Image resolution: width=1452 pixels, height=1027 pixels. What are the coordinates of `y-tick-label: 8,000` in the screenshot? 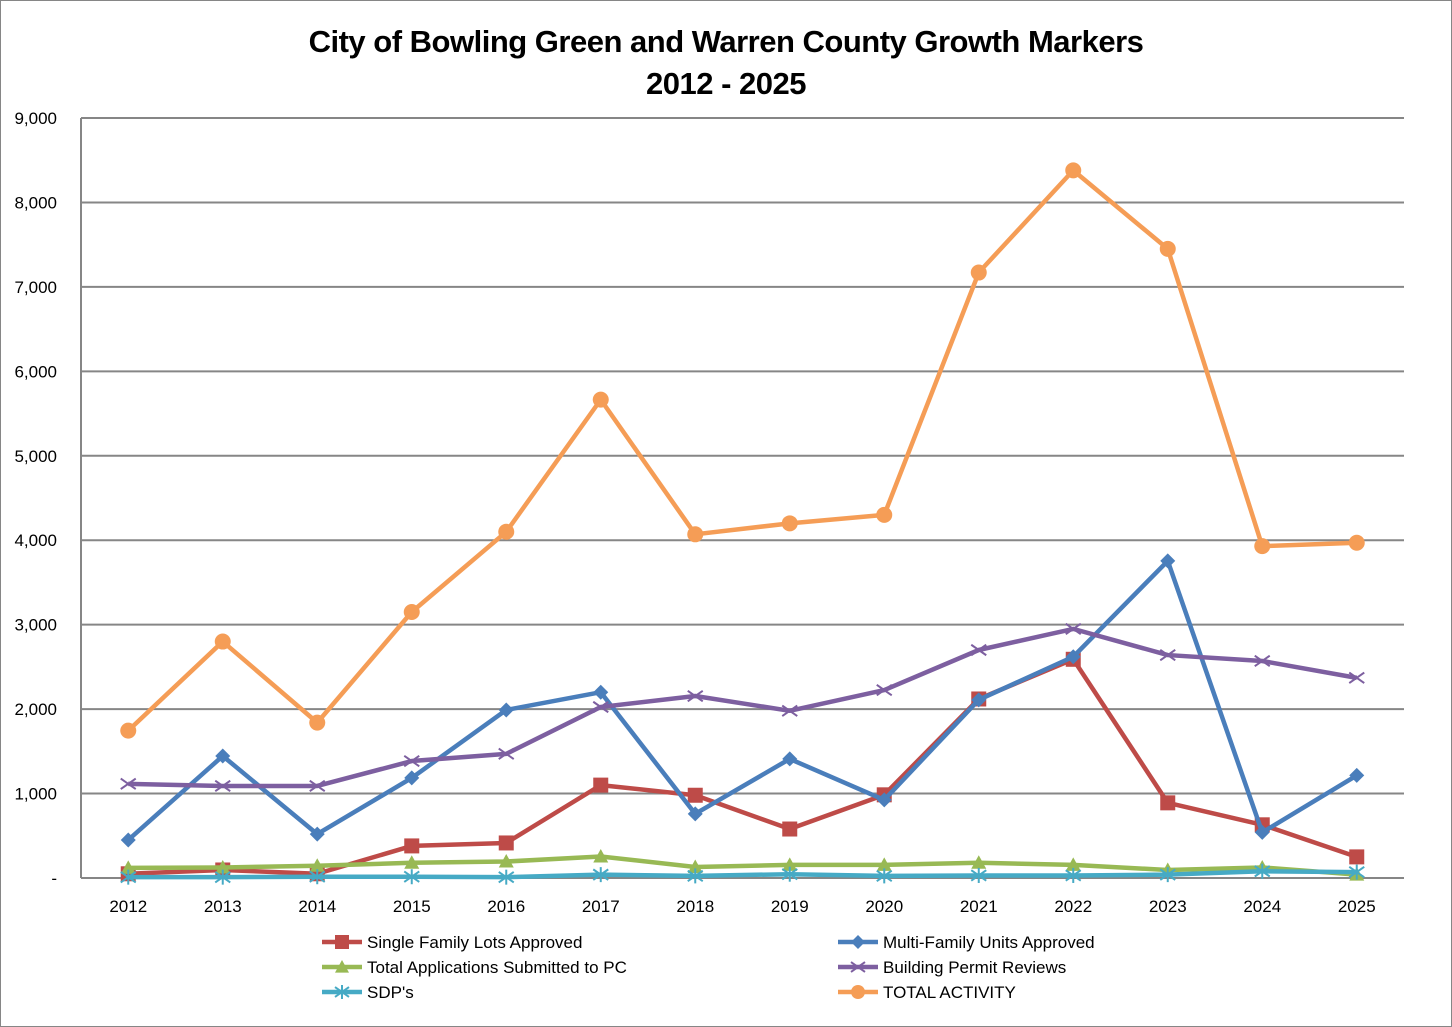 It's located at (35, 202).